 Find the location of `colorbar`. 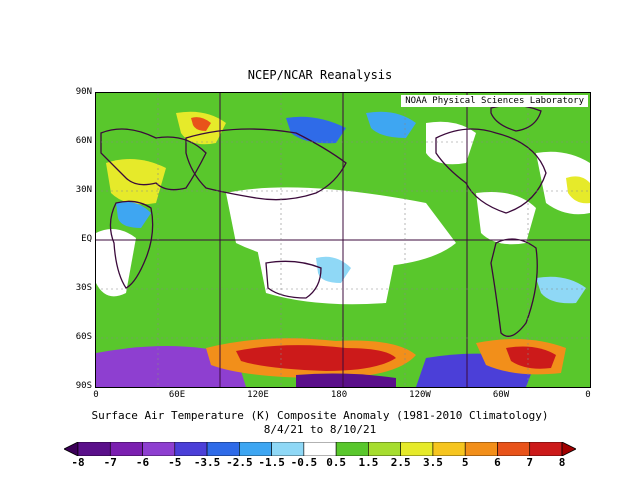

colorbar is located at coordinates (320, 449).